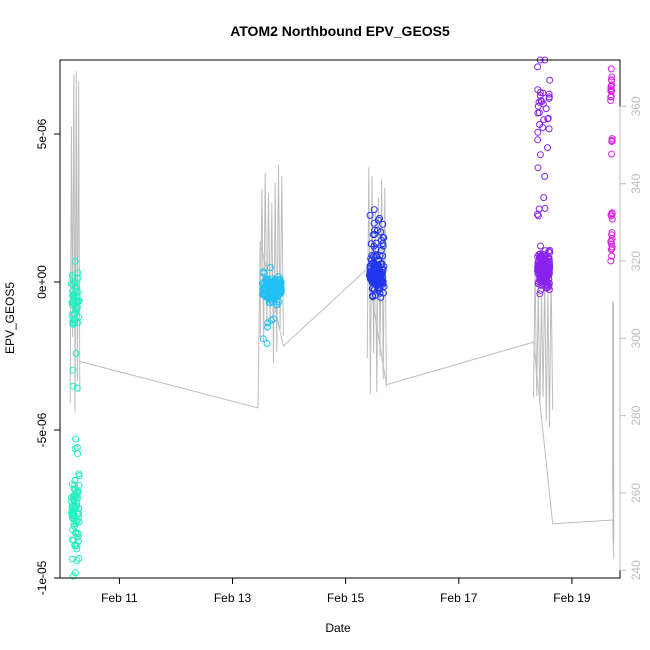 The image size is (650, 650). I want to click on y-left-tick-label: -5e-06, so click(42, 429).